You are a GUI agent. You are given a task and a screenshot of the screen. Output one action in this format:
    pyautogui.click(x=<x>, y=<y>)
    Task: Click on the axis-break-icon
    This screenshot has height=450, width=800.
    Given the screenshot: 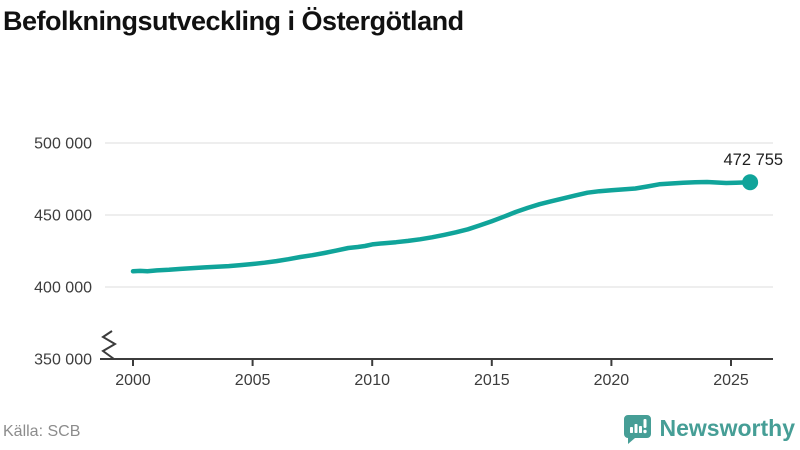 What is the action you would take?
    pyautogui.click(x=109, y=345)
    